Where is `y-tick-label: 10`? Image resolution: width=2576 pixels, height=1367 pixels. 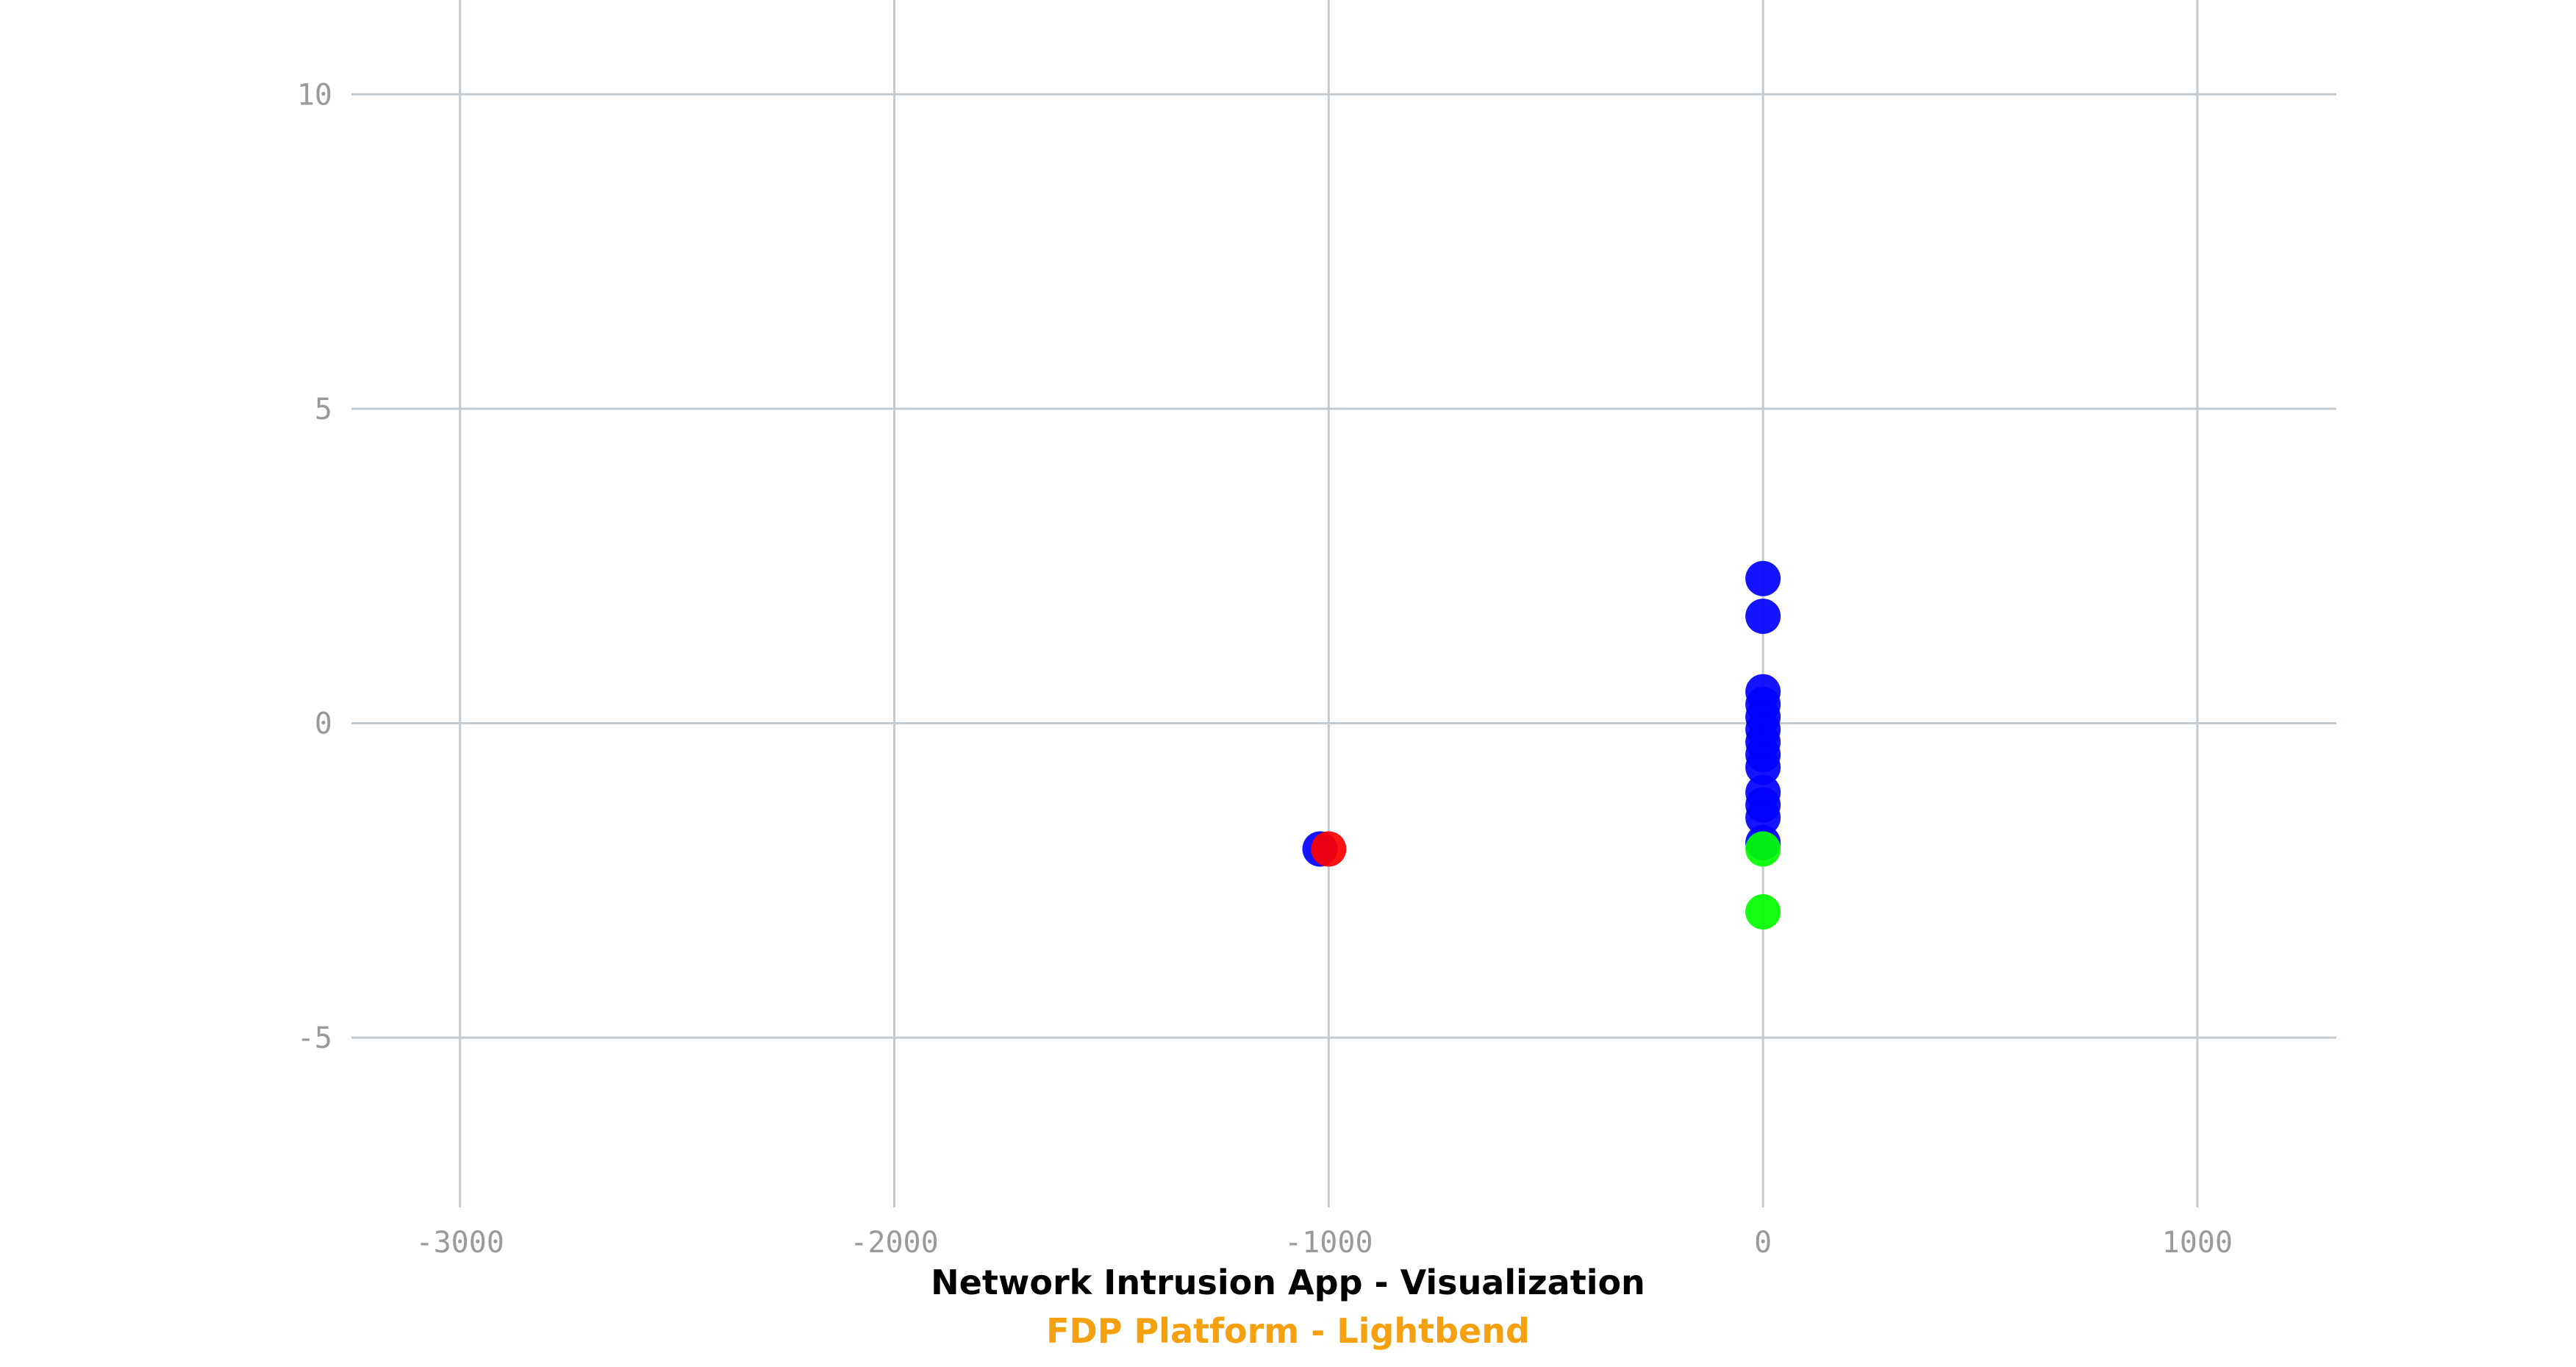 y-tick-label: 10 is located at coordinates (314, 95).